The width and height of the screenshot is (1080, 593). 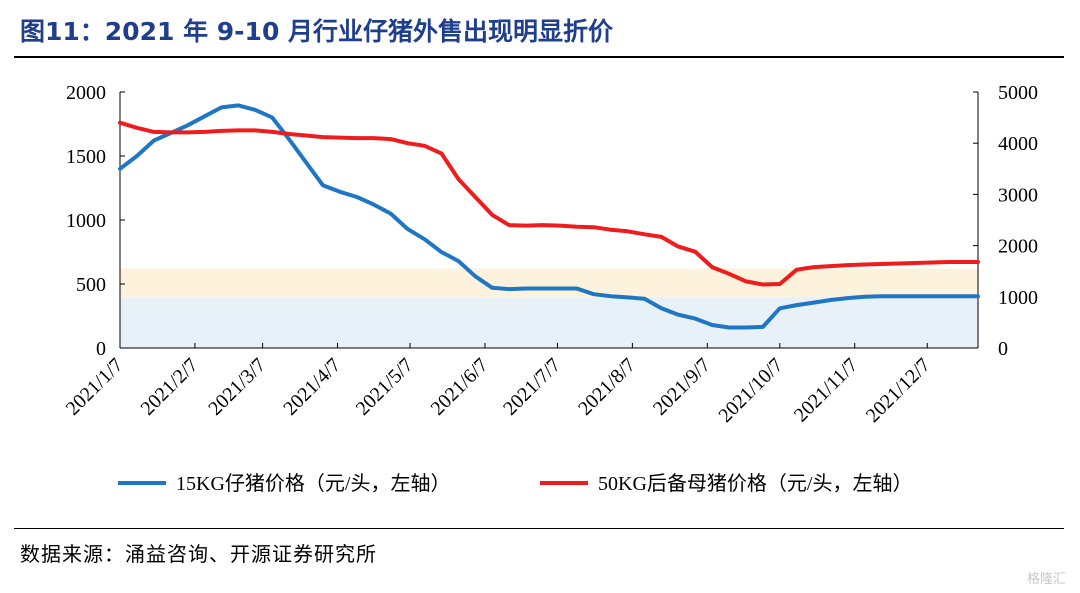 What do you see at coordinates (1018, 93) in the screenshot?
I see `y-right-tick-label: 5000` at bounding box center [1018, 93].